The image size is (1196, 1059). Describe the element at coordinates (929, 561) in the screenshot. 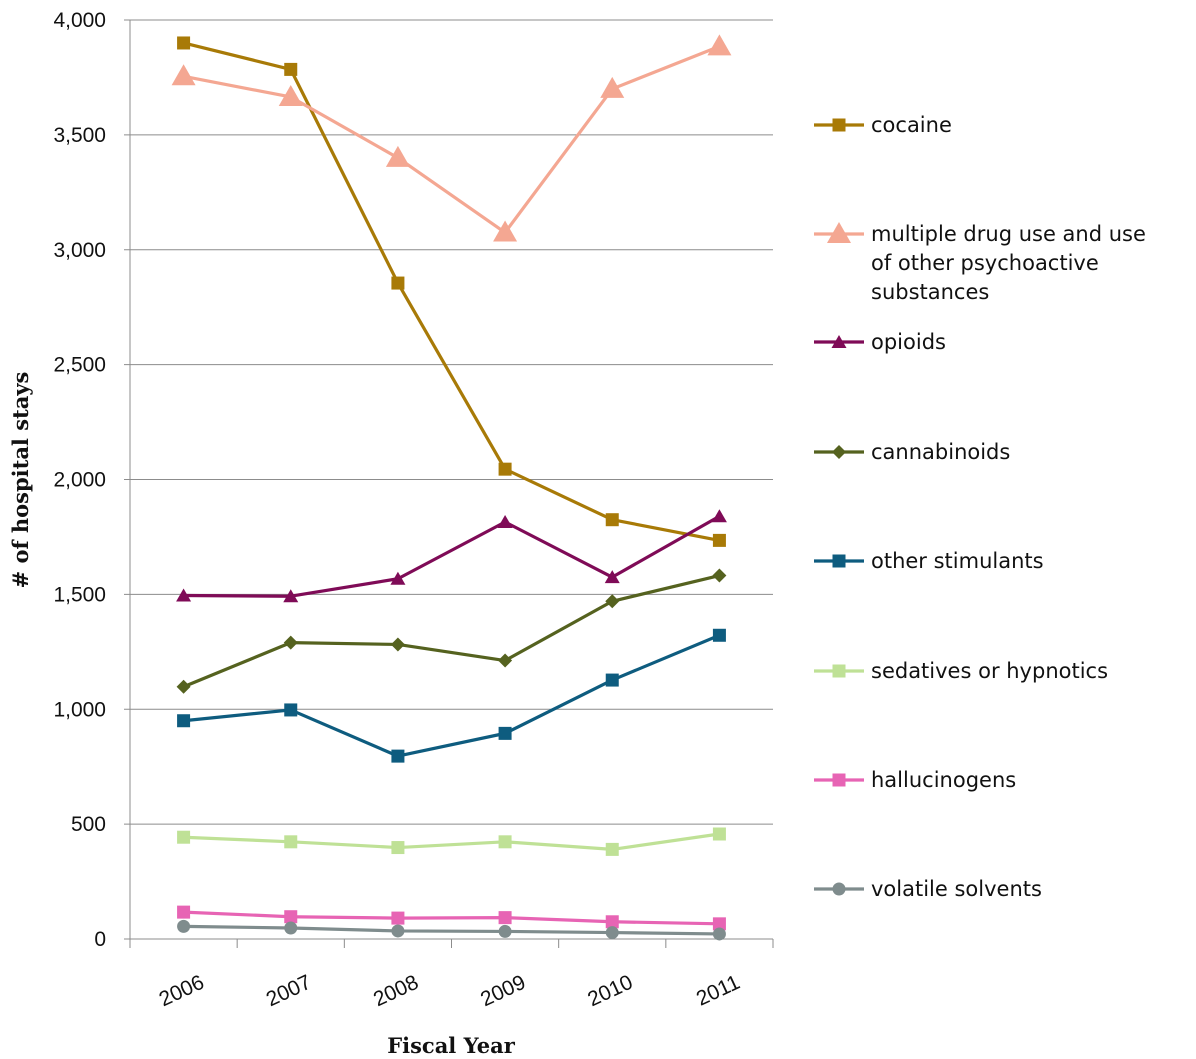

I see `legend-entry: other stimulants` at that location.